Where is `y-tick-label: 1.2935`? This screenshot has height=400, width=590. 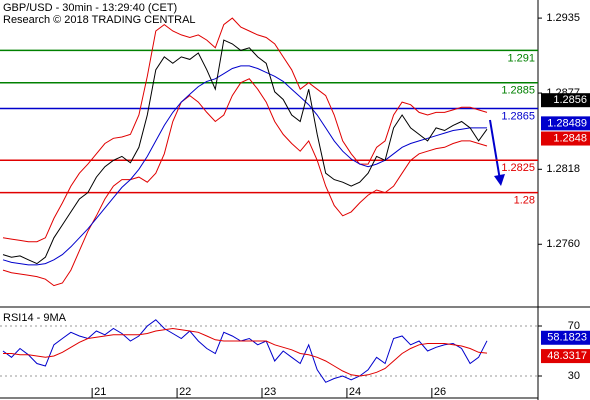
y-tick-label: 1.2935 is located at coordinates (563, 18).